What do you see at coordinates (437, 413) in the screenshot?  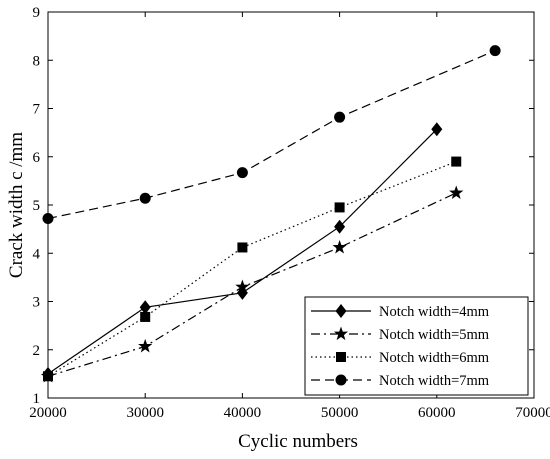 I see `x-tick-label: 60000` at bounding box center [437, 413].